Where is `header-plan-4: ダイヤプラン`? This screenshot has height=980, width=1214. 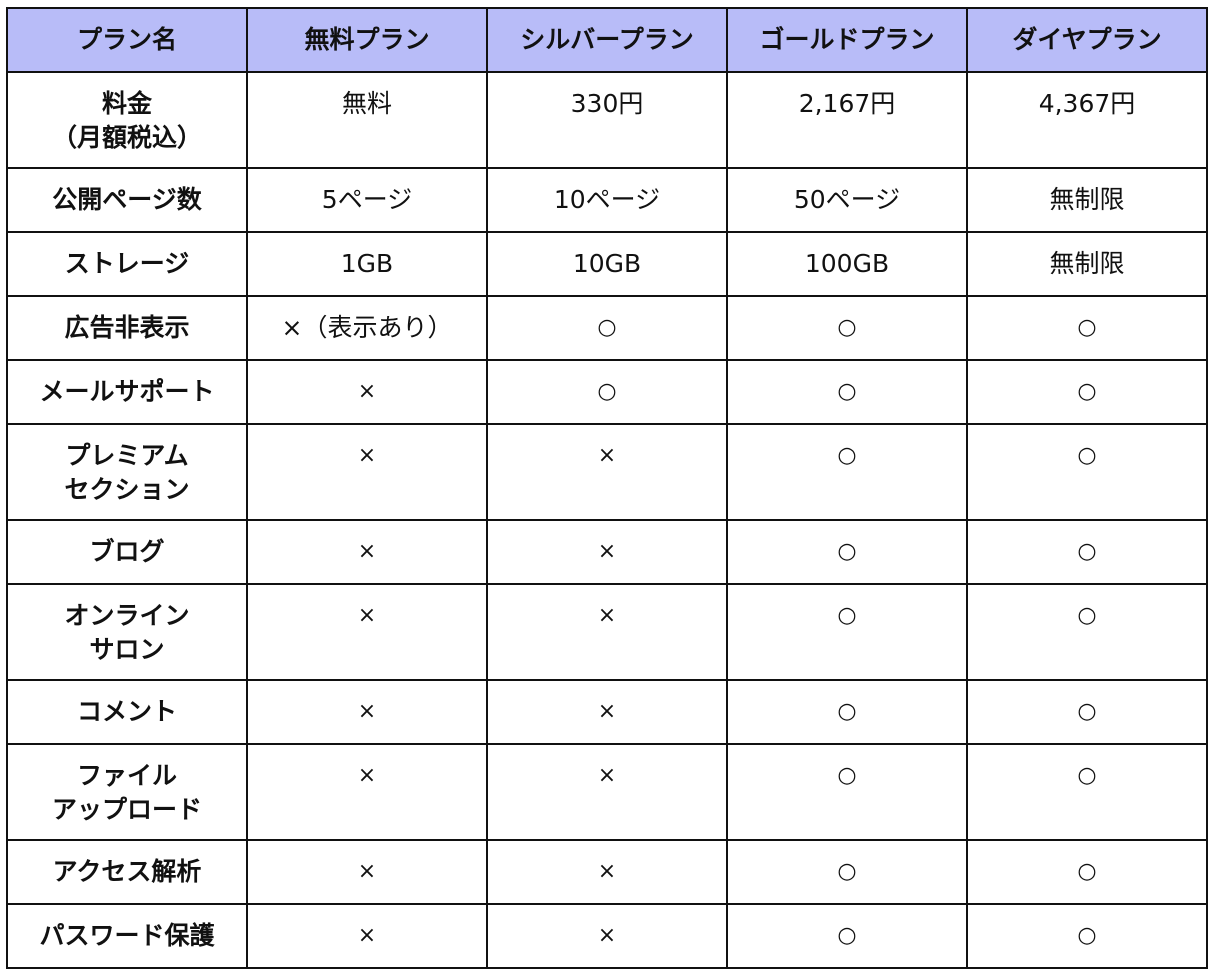 header-plan-4: ダイヤプラン is located at coordinates (1087, 40).